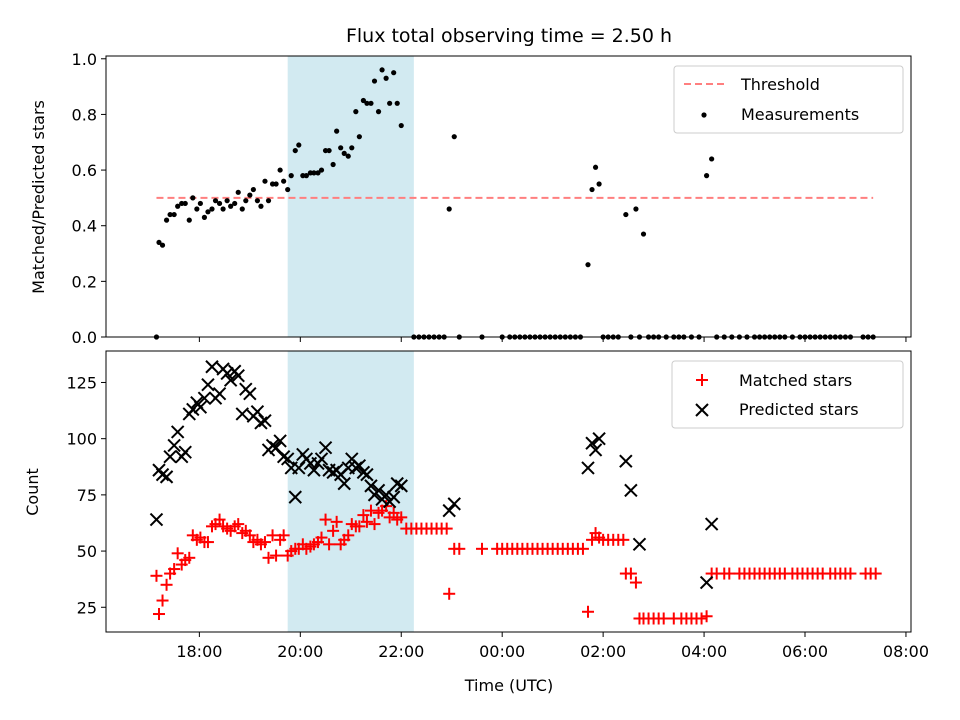  What do you see at coordinates (805, 651) in the screenshot?
I see `x-tick-label: 06:00` at bounding box center [805, 651].